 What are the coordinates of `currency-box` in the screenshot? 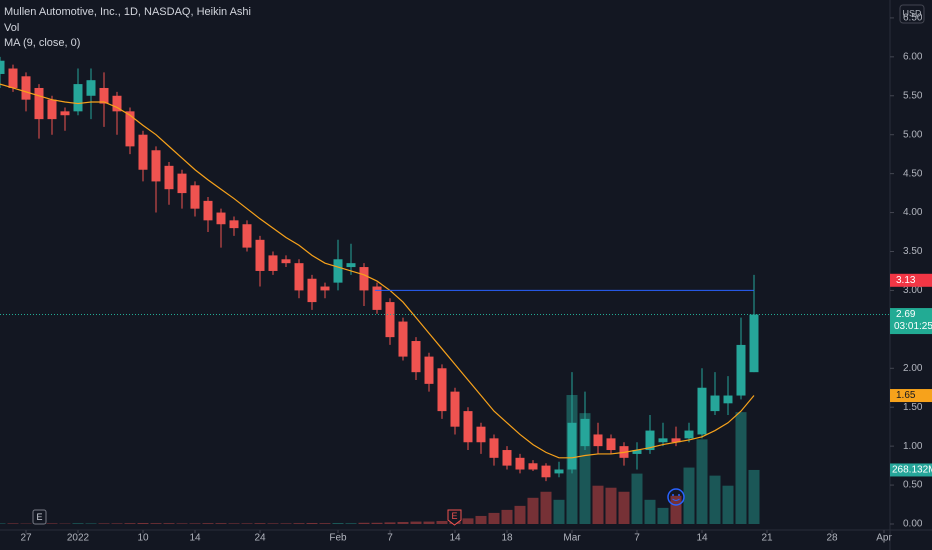 It's located at (912, 14).